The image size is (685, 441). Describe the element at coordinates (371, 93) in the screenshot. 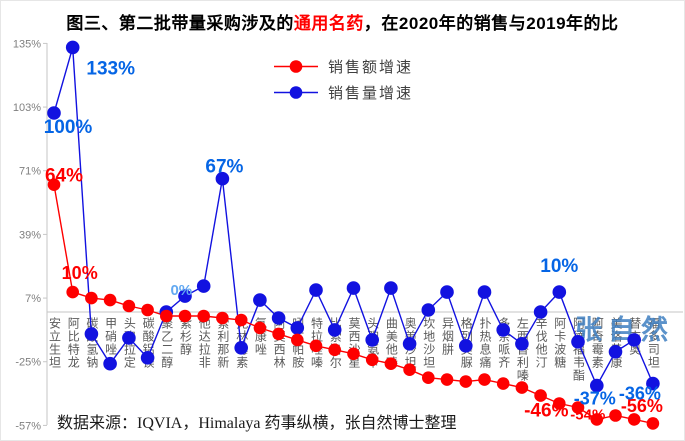

I see `legend-label-sales-volume: 销售量增速` at that location.